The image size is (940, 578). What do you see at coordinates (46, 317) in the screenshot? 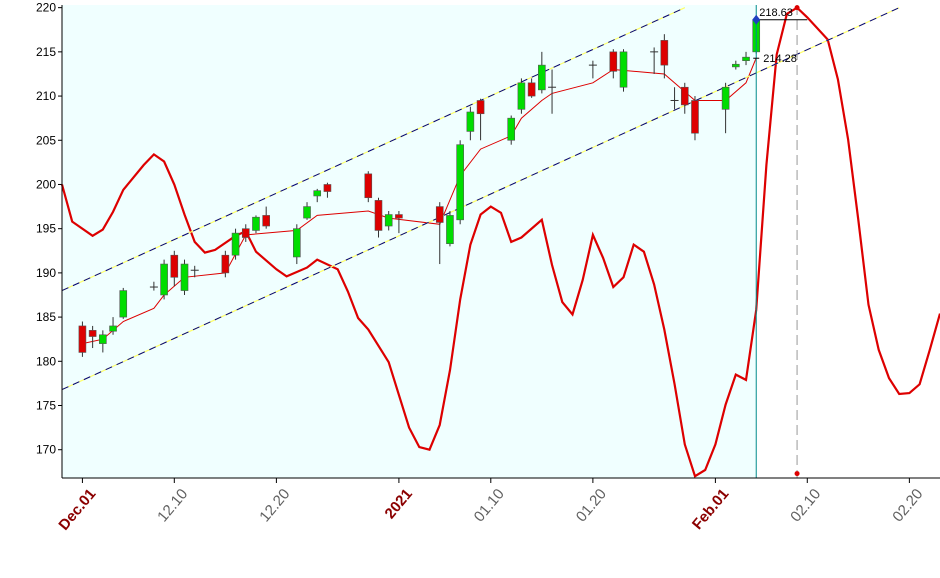
I see `y-tick-label: 185` at bounding box center [46, 317].